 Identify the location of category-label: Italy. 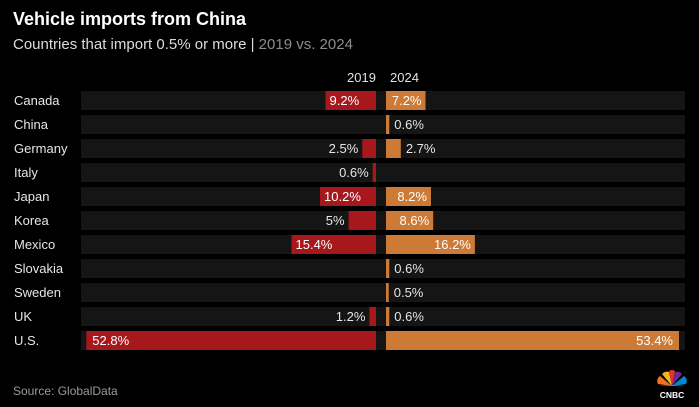
(26, 172).